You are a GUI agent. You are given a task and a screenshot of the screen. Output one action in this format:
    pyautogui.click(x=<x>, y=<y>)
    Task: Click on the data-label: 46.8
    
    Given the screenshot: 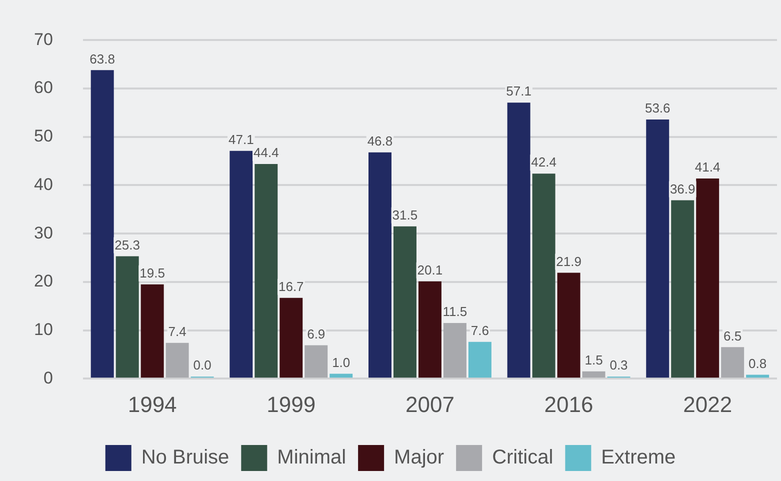 What is the action you would take?
    pyautogui.click(x=380, y=140)
    